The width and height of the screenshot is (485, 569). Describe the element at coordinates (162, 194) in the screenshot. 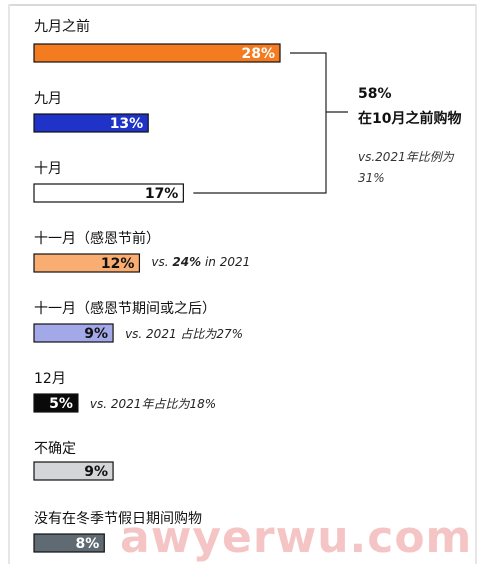

I see `bar-value-label: 17%` at that location.